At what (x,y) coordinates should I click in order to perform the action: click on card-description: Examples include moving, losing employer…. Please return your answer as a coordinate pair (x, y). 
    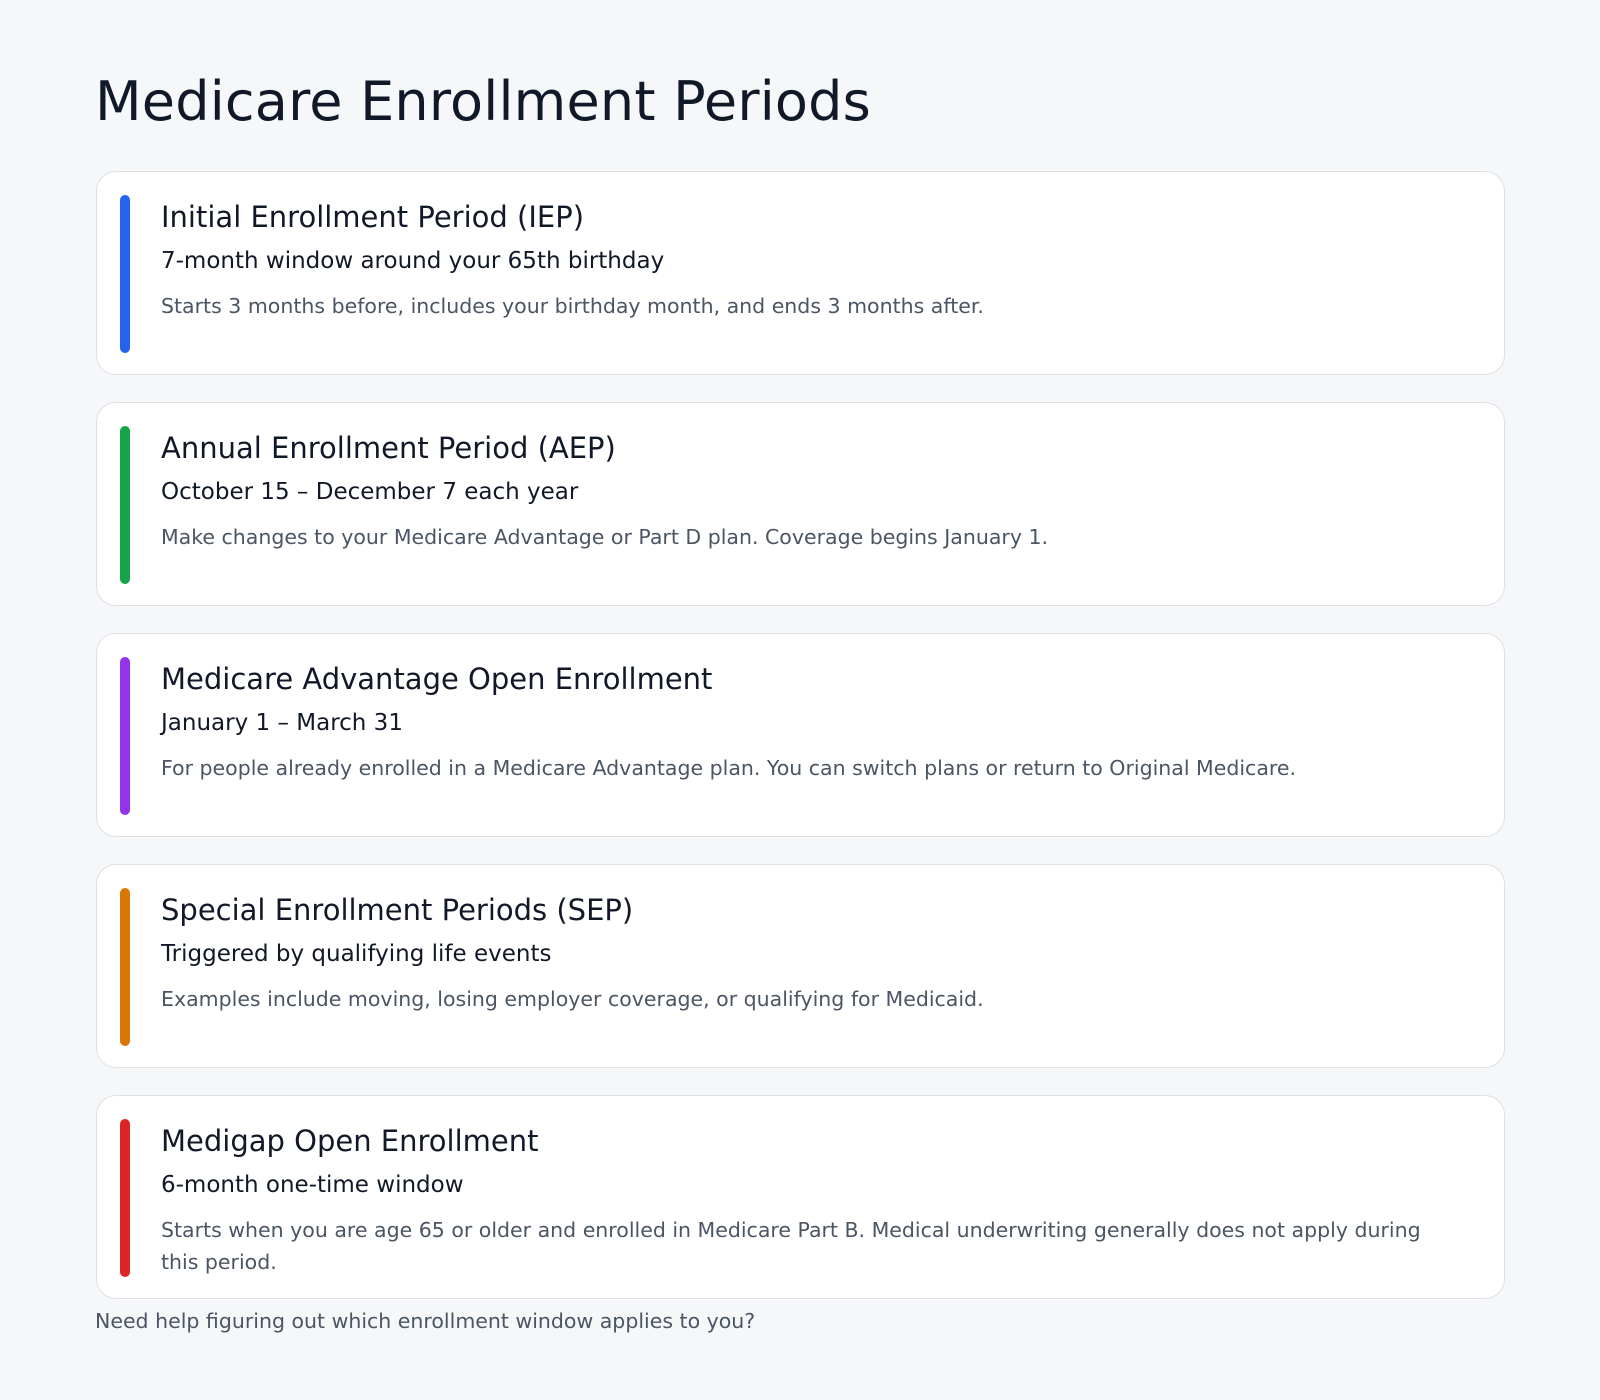
    Looking at the image, I should click on (572, 999).